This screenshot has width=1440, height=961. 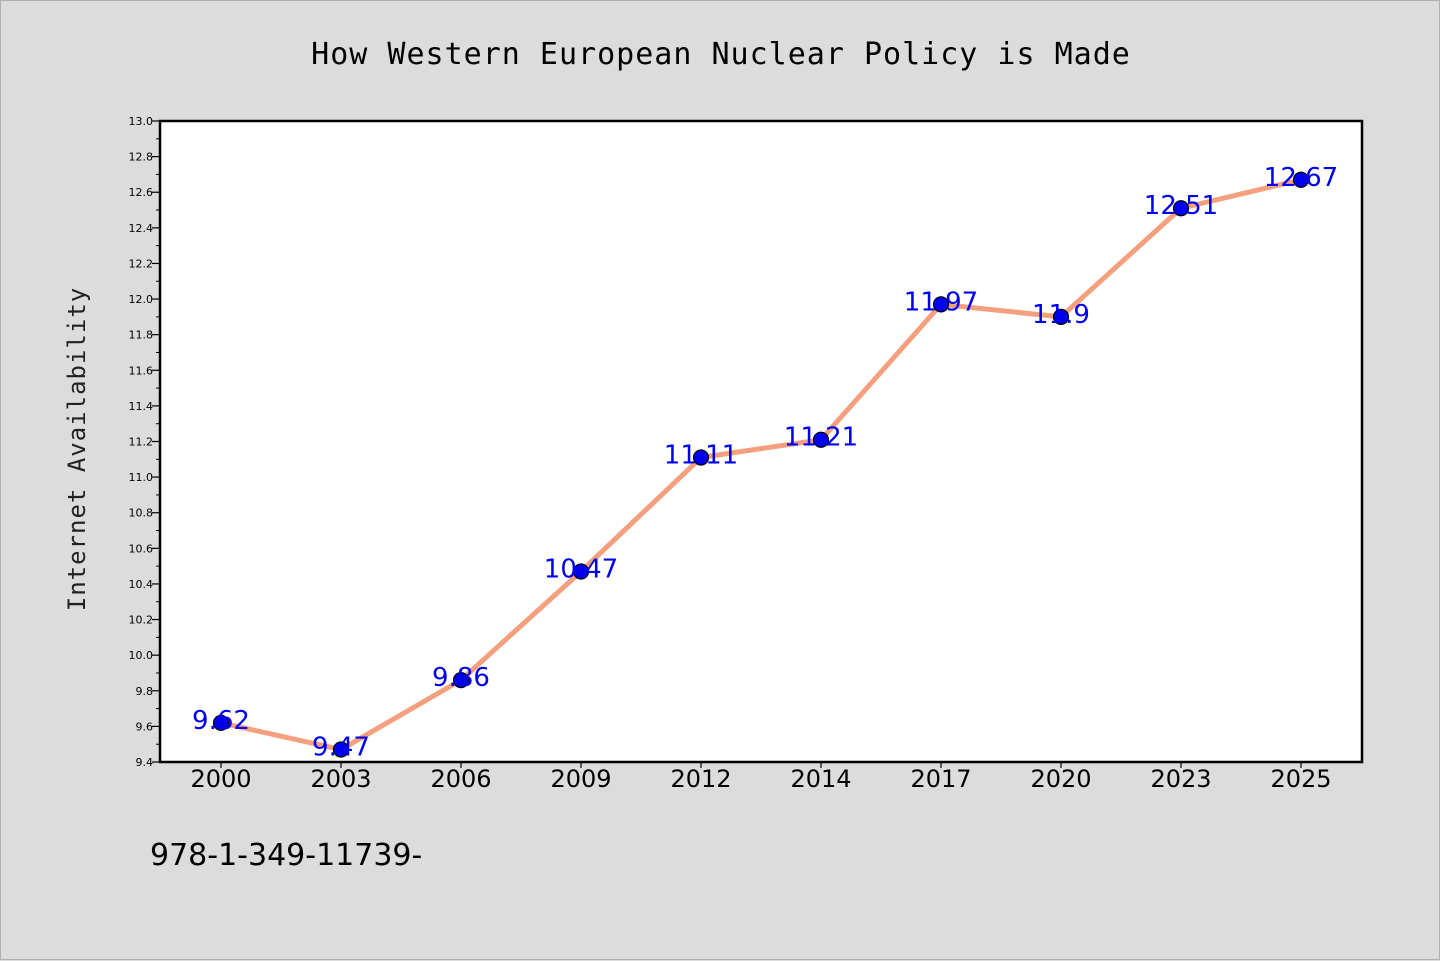 I want to click on y-tick-label: 10.6, so click(x=141, y=548).